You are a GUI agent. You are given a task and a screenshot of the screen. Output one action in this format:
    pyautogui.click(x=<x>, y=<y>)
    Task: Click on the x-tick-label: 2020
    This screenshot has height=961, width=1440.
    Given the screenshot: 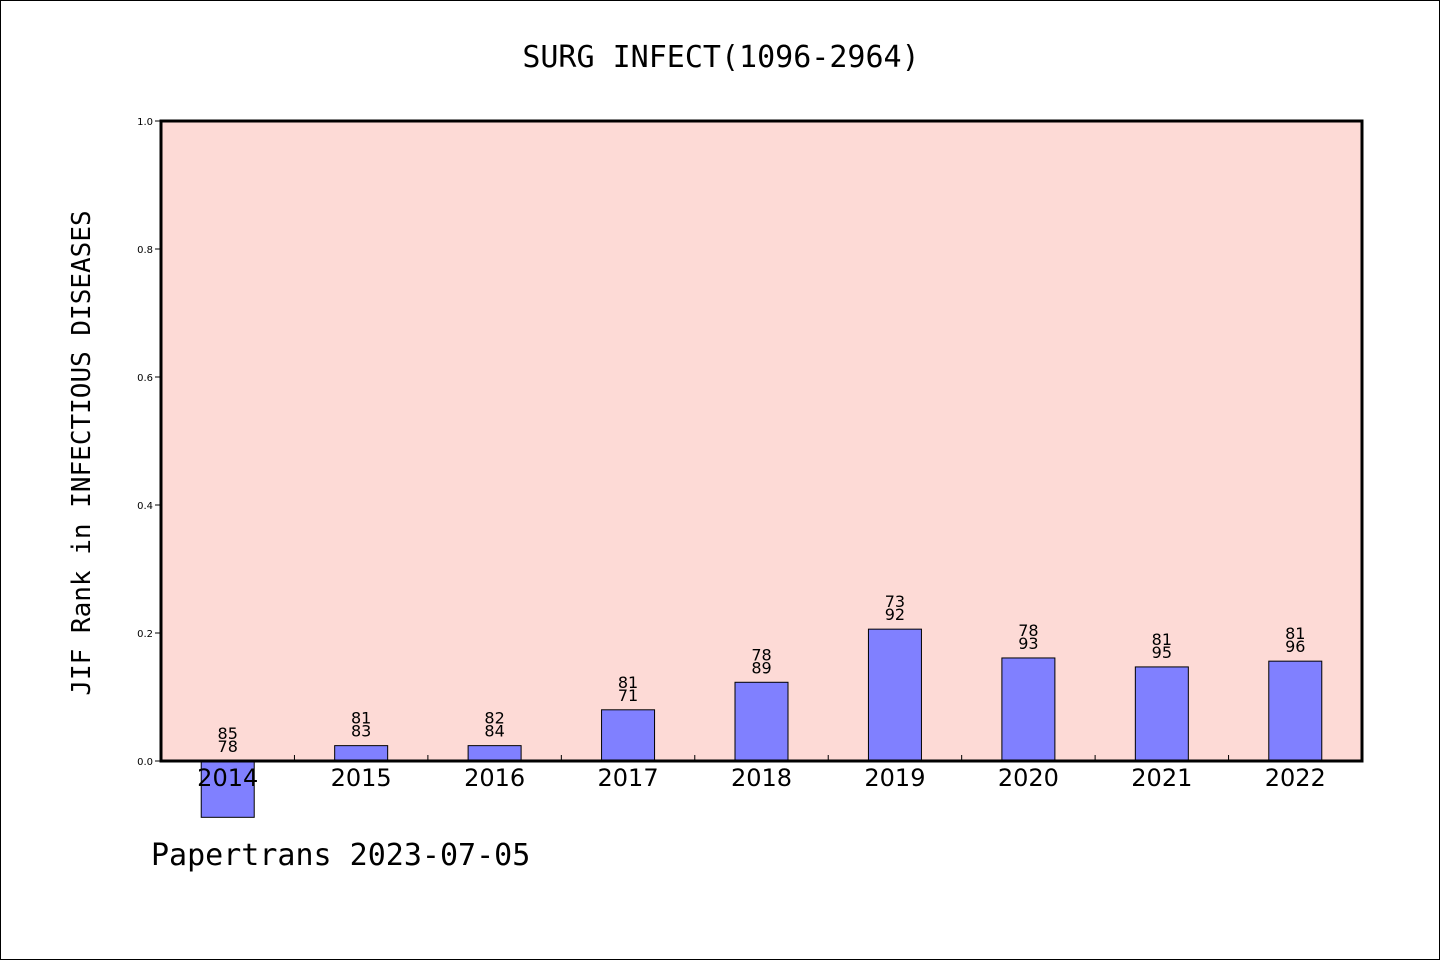 What is the action you would take?
    pyautogui.click(x=1028, y=778)
    